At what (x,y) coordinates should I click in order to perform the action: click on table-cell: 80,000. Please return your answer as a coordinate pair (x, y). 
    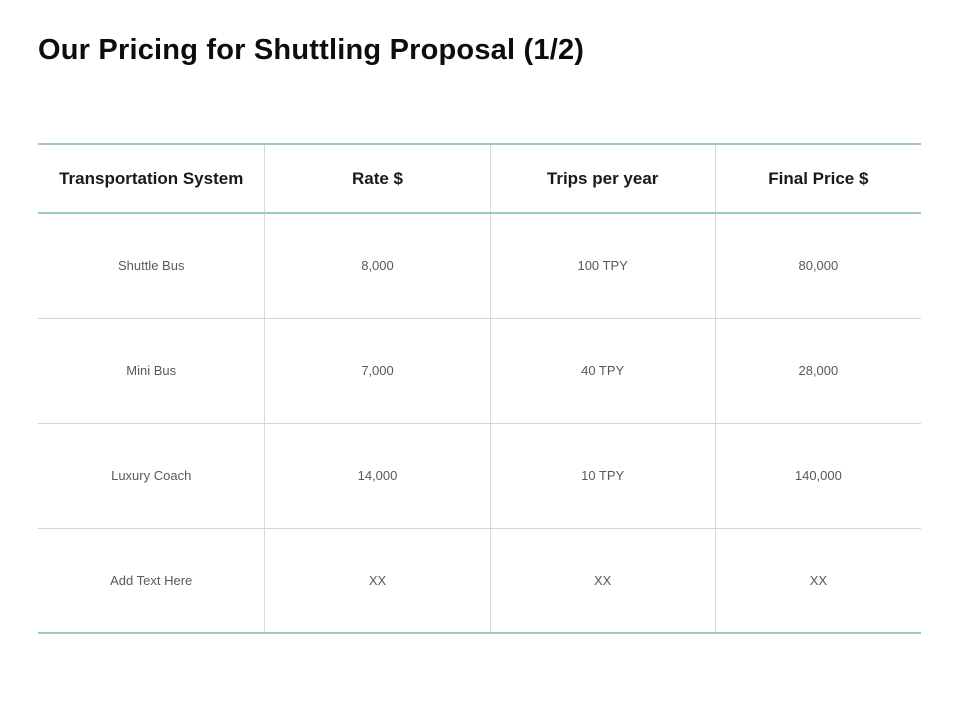
    Looking at the image, I should click on (818, 266).